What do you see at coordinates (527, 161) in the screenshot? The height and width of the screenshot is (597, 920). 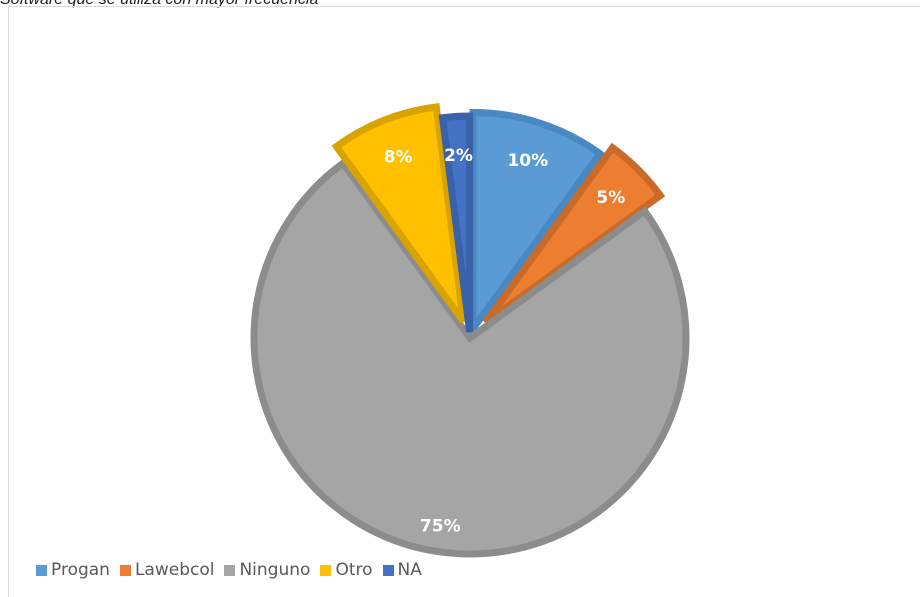 I see `data-label-progan: 10%` at bounding box center [527, 161].